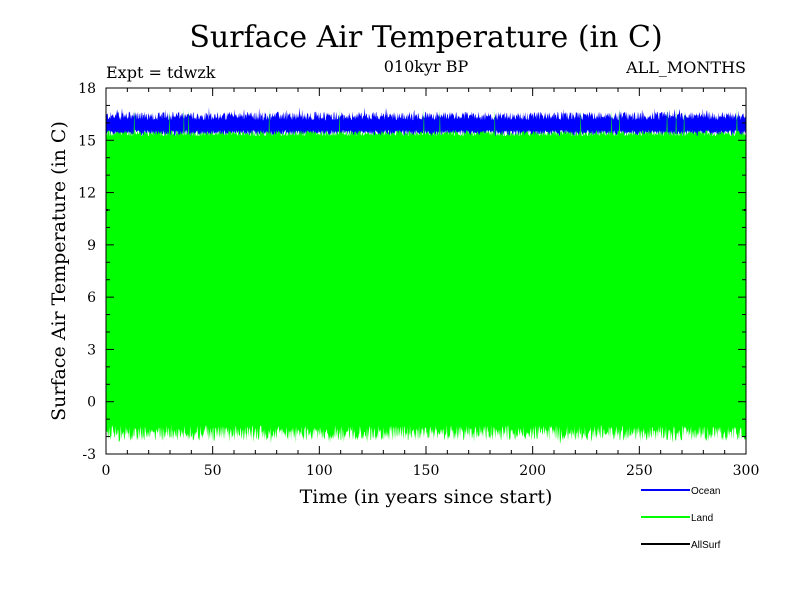 Image resolution: width=800 pixels, height=600 pixels. What do you see at coordinates (91, 298) in the screenshot?
I see `y-tick-label: 6` at bounding box center [91, 298].